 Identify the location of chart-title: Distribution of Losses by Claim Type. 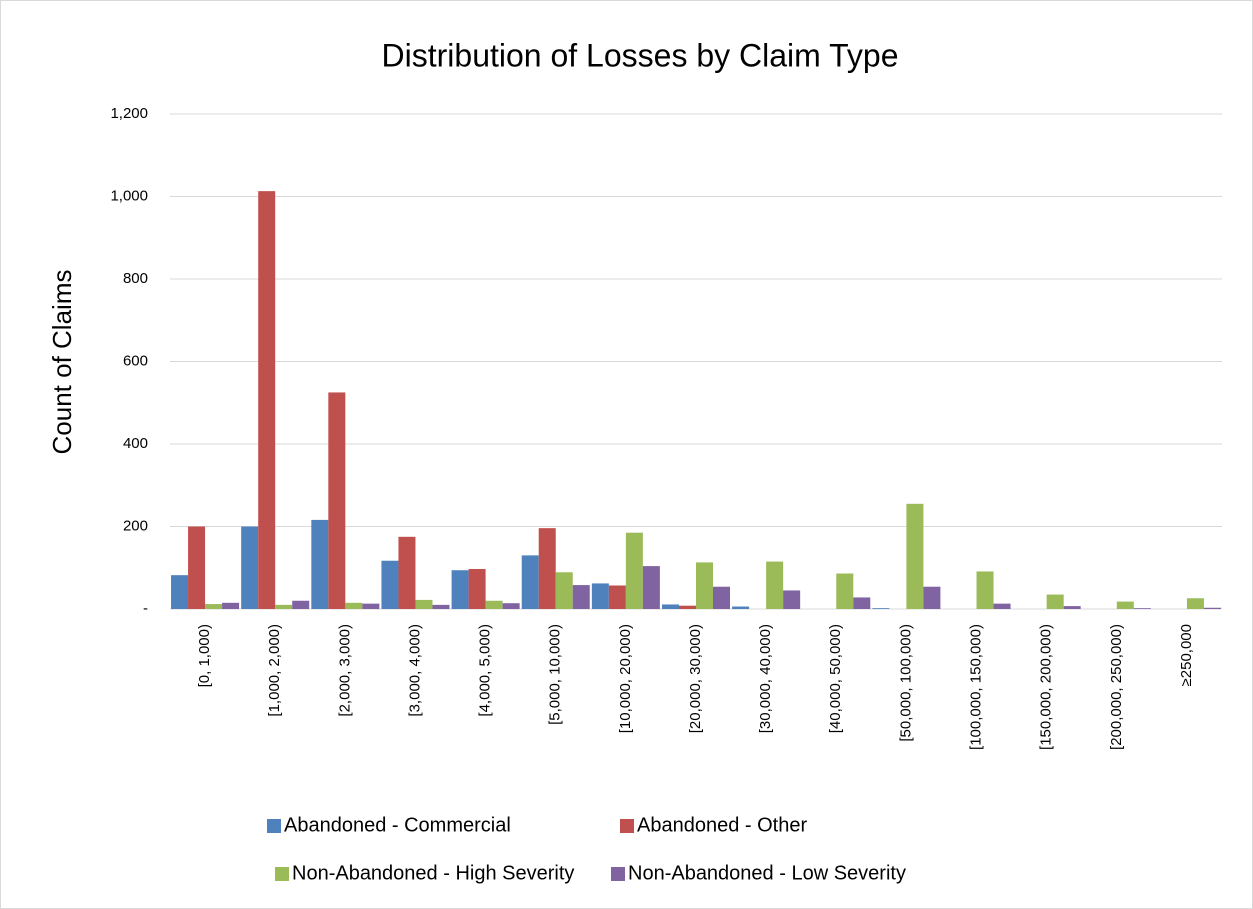
(640, 55).